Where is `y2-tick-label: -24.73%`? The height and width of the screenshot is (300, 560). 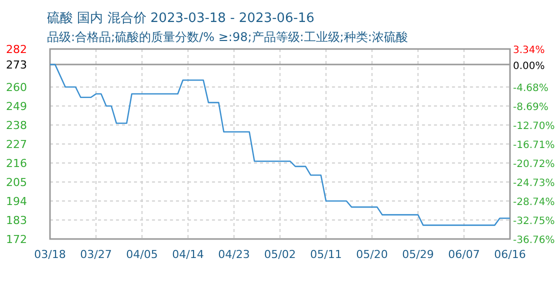 y2-tick-label: -24.73% is located at coordinates (534, 183).